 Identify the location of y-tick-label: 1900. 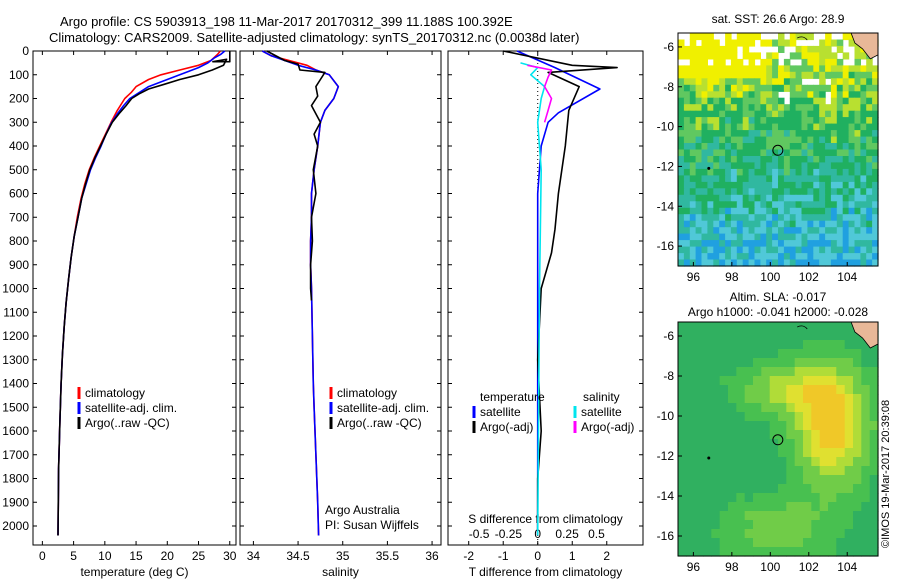
(15, 502).